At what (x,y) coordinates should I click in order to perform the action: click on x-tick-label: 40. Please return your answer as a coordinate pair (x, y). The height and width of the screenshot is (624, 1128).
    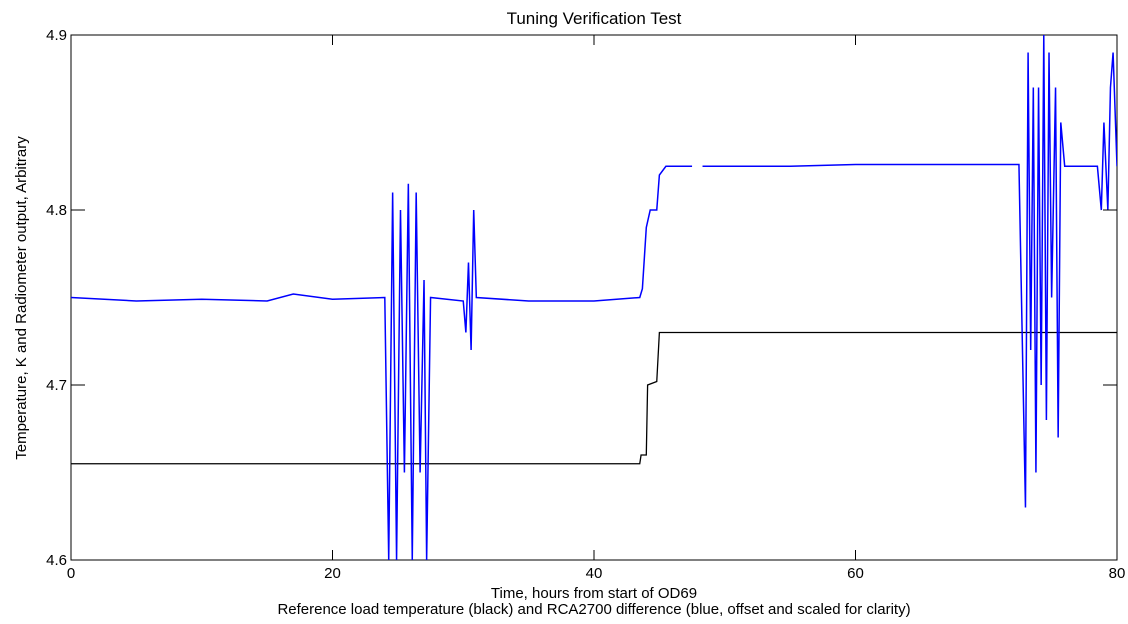
    Looking at the image, I should click on (594, 573).